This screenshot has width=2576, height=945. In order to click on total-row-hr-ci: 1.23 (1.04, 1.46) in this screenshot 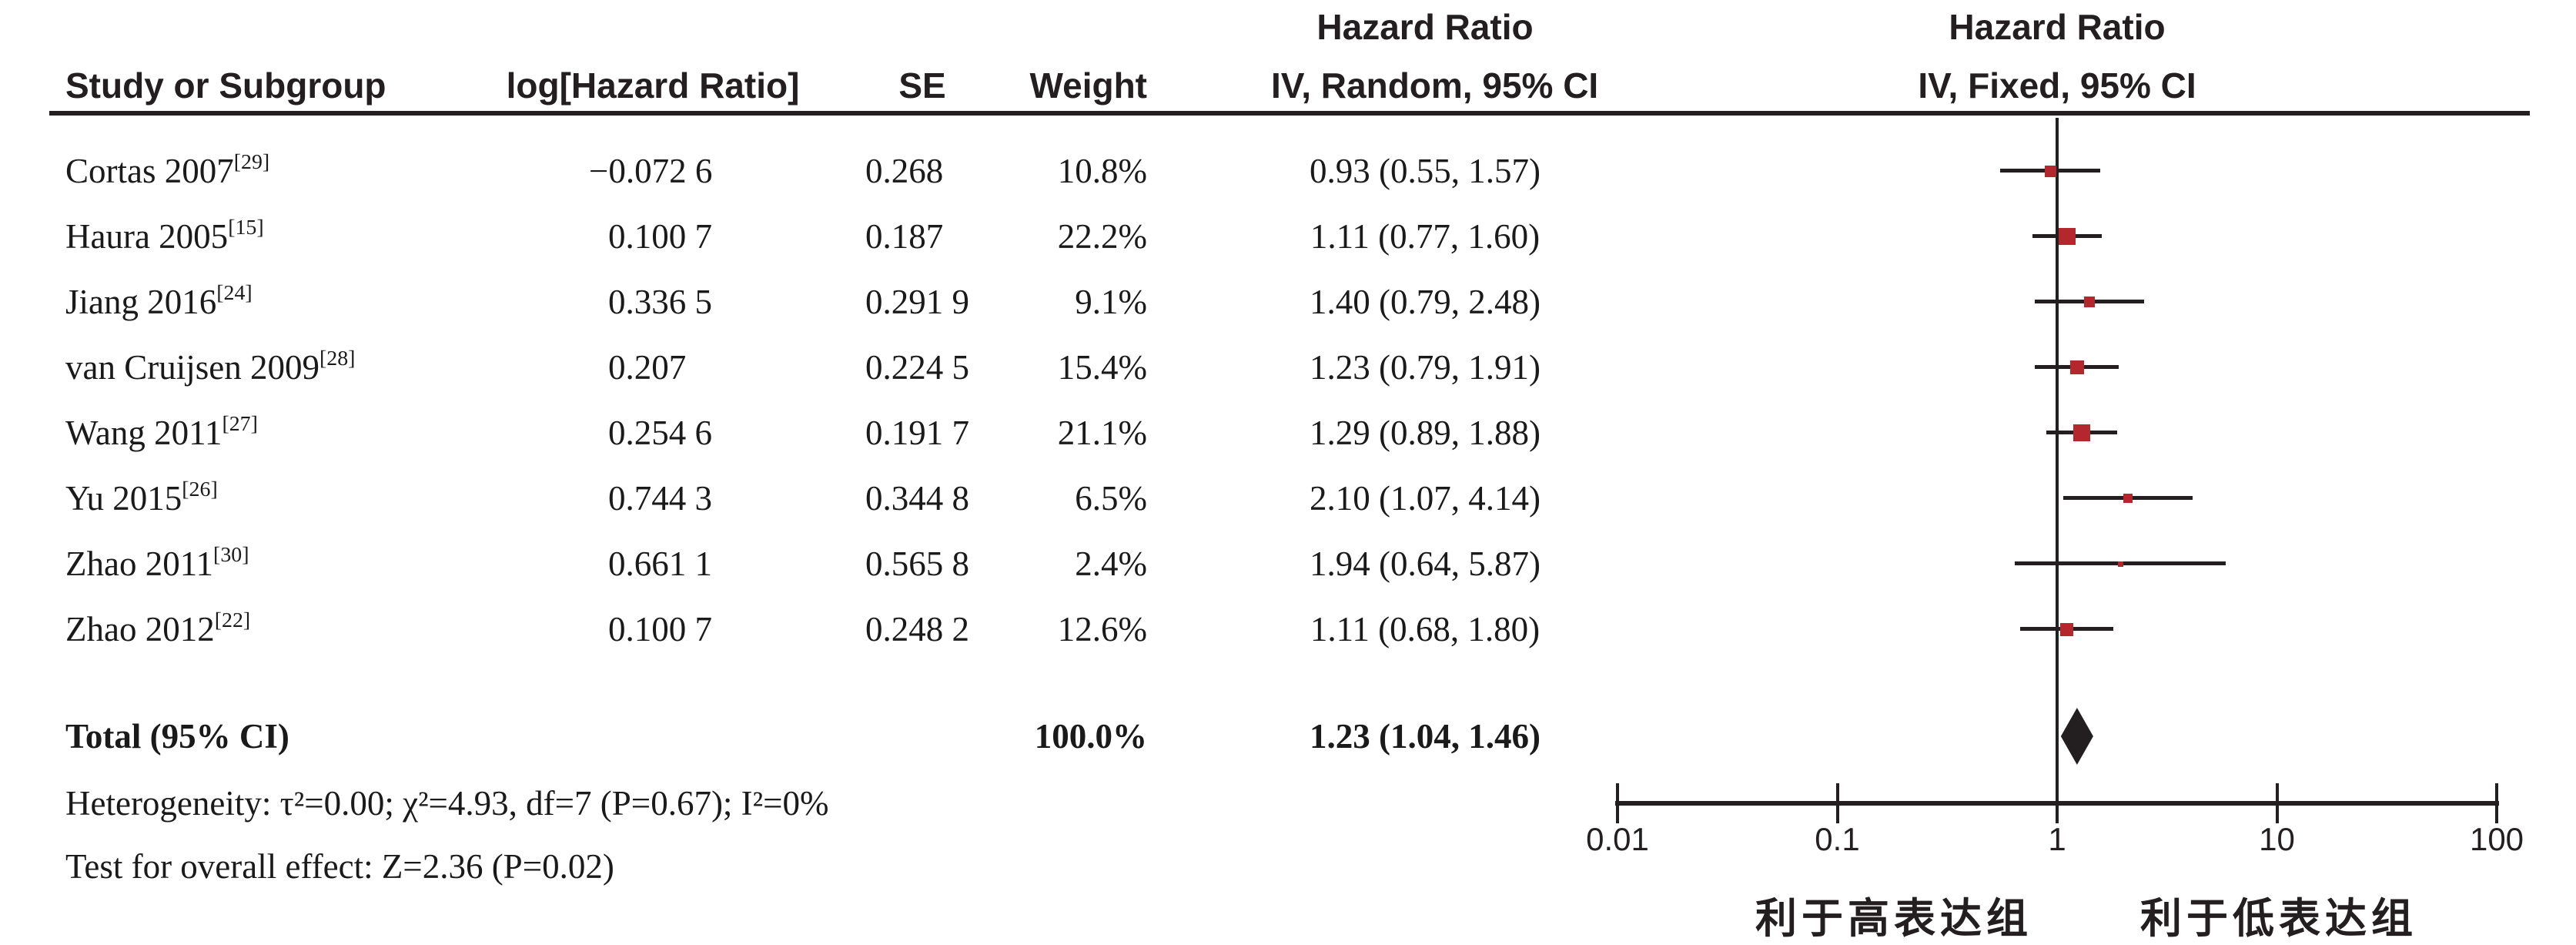, I will do `click(1425, 736)`.